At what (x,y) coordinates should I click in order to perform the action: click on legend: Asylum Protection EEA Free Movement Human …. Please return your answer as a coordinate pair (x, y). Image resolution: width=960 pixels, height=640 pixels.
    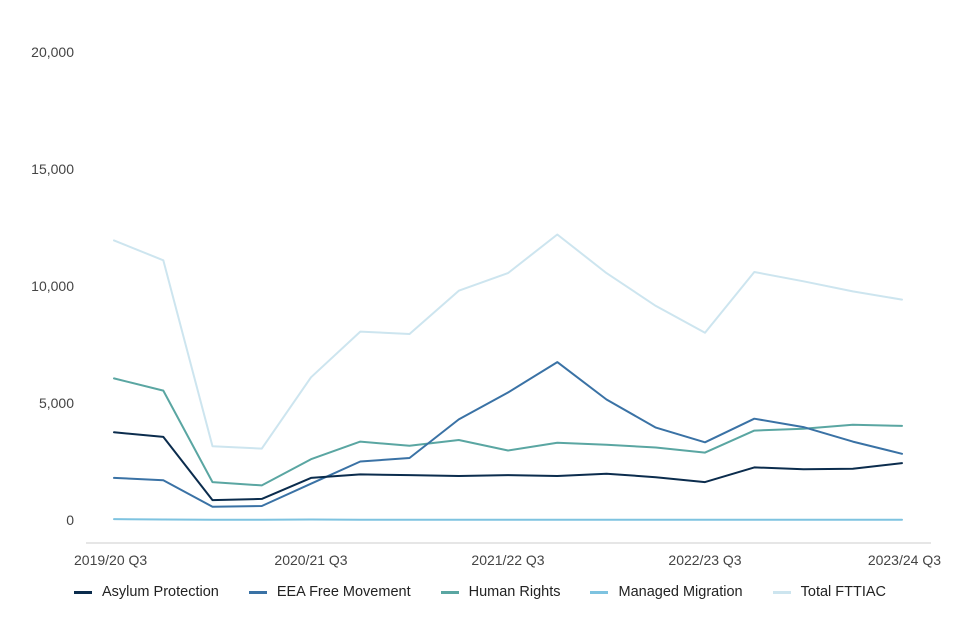
    Looking at the image, I should click on (480, 592).